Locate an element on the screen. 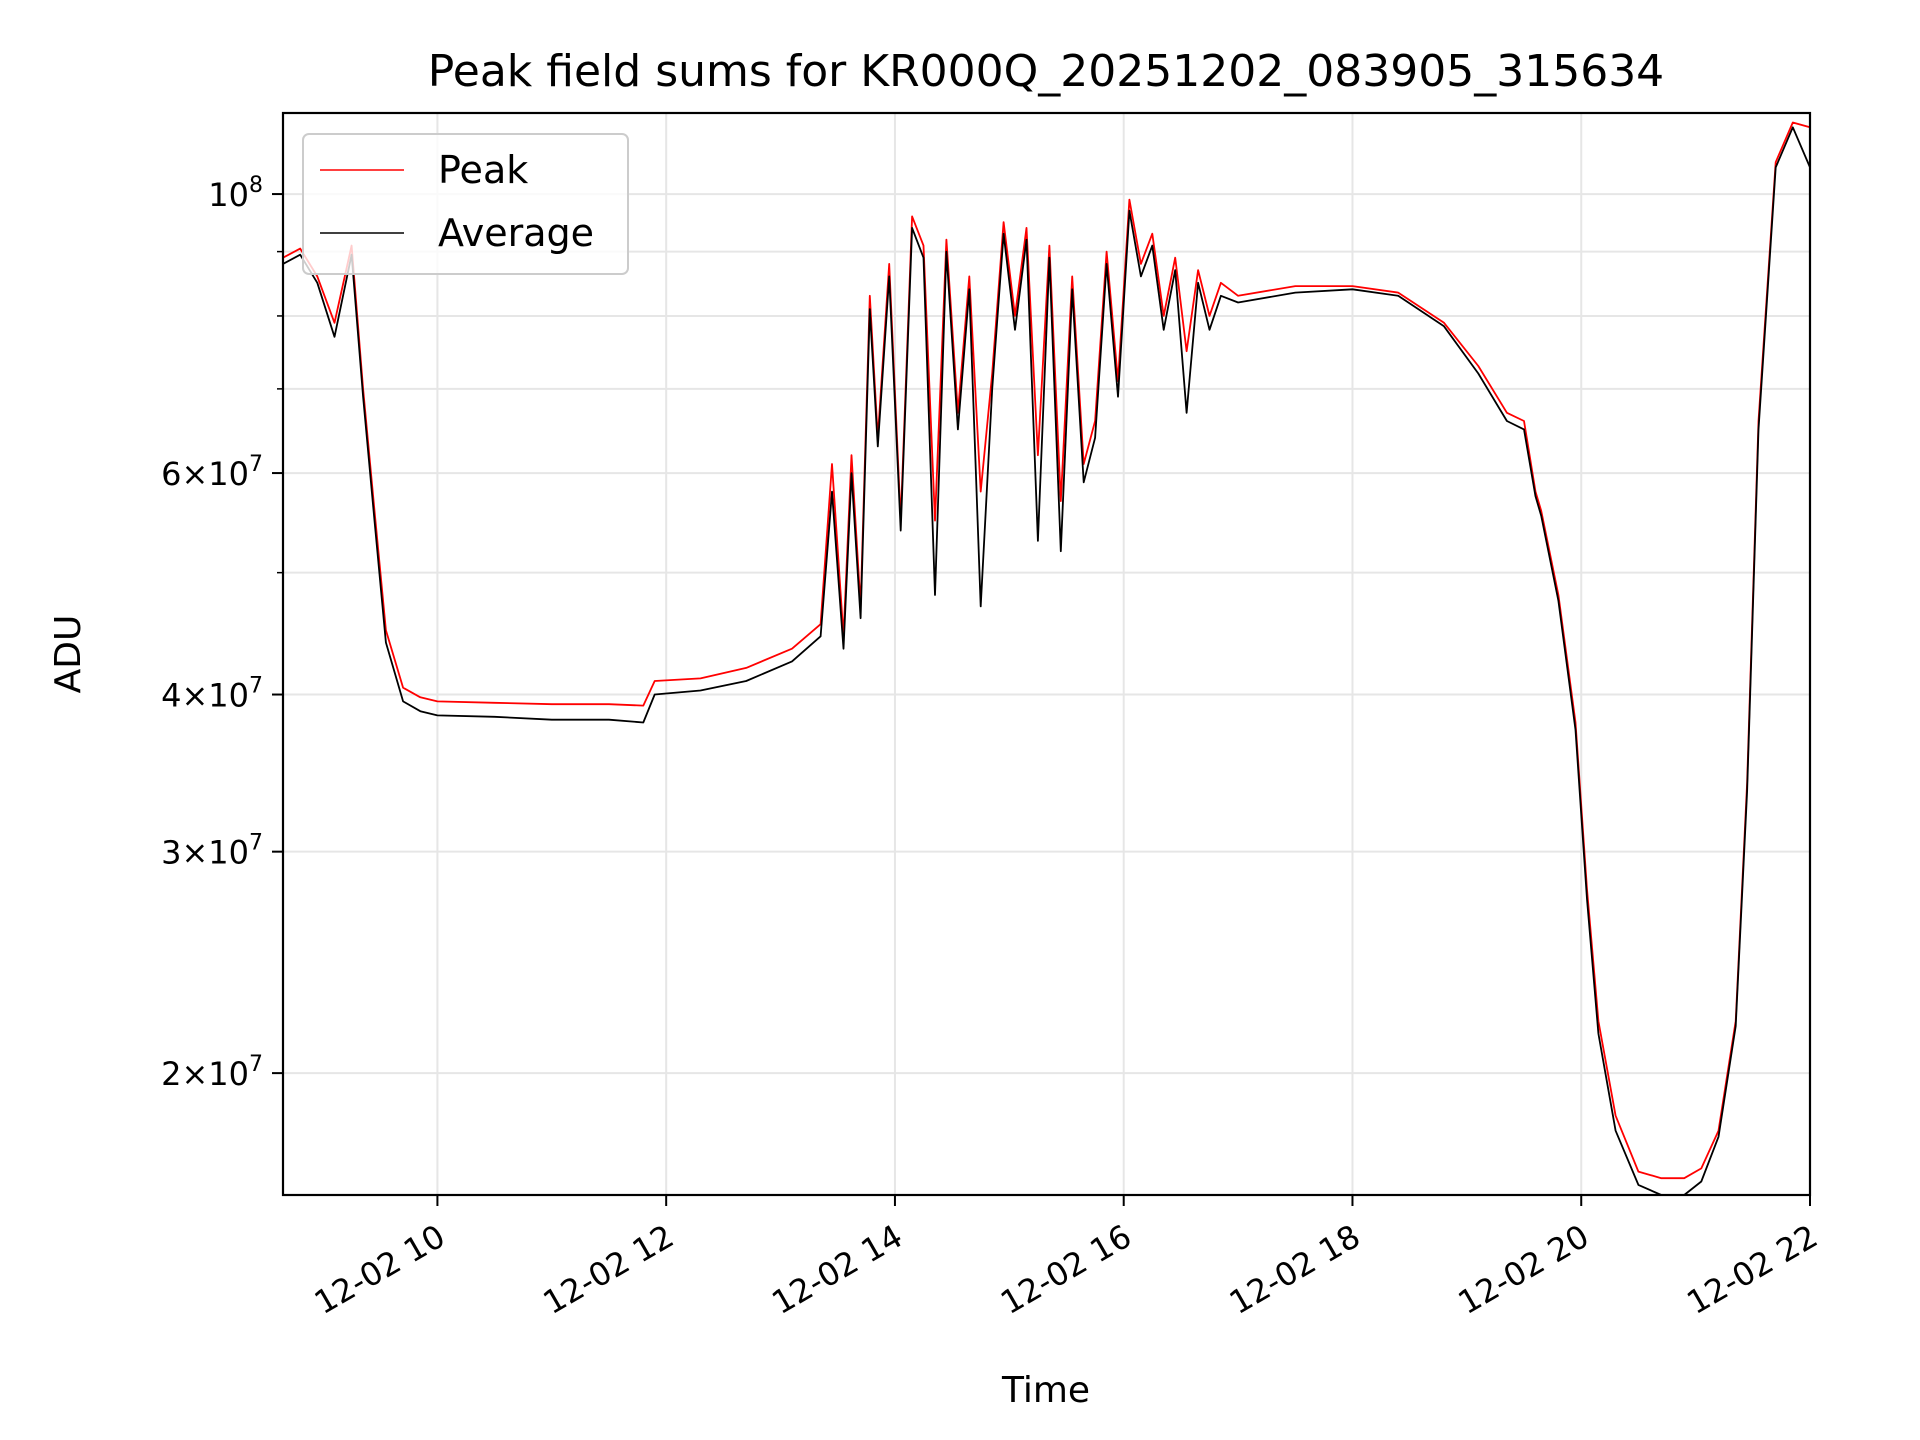  y-tick-base: 10 is located at coordinates (228, 195).